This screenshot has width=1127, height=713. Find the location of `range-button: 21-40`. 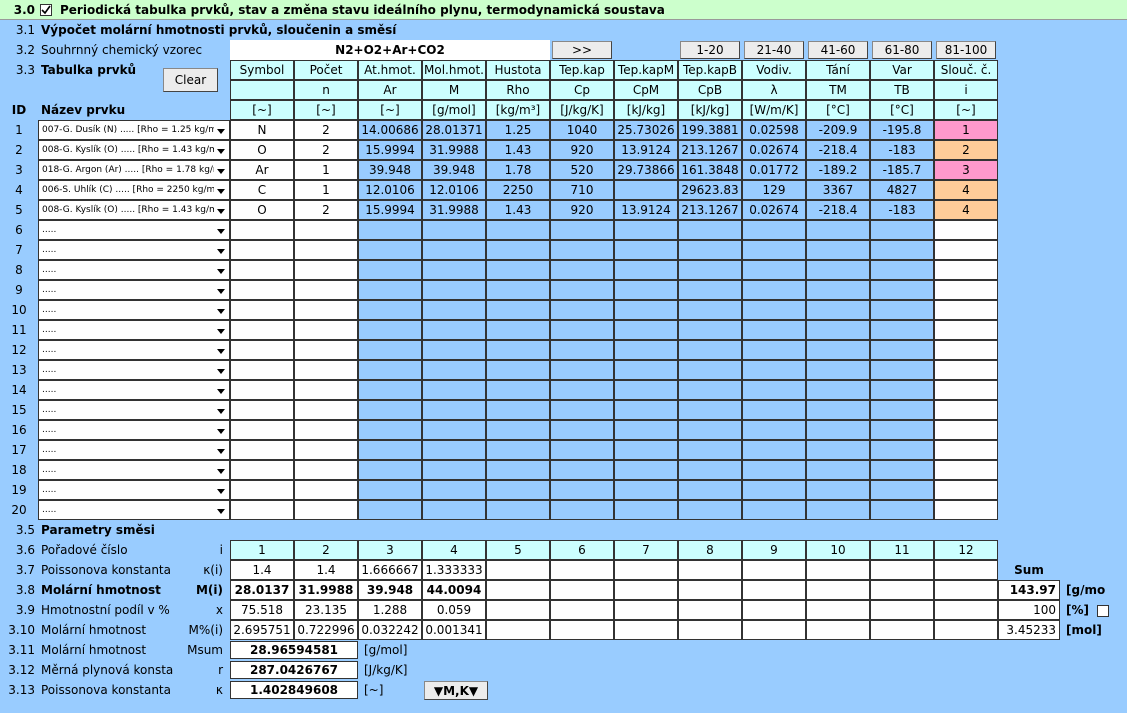

range-button: 21-40 is located at coordinates (774, 50).